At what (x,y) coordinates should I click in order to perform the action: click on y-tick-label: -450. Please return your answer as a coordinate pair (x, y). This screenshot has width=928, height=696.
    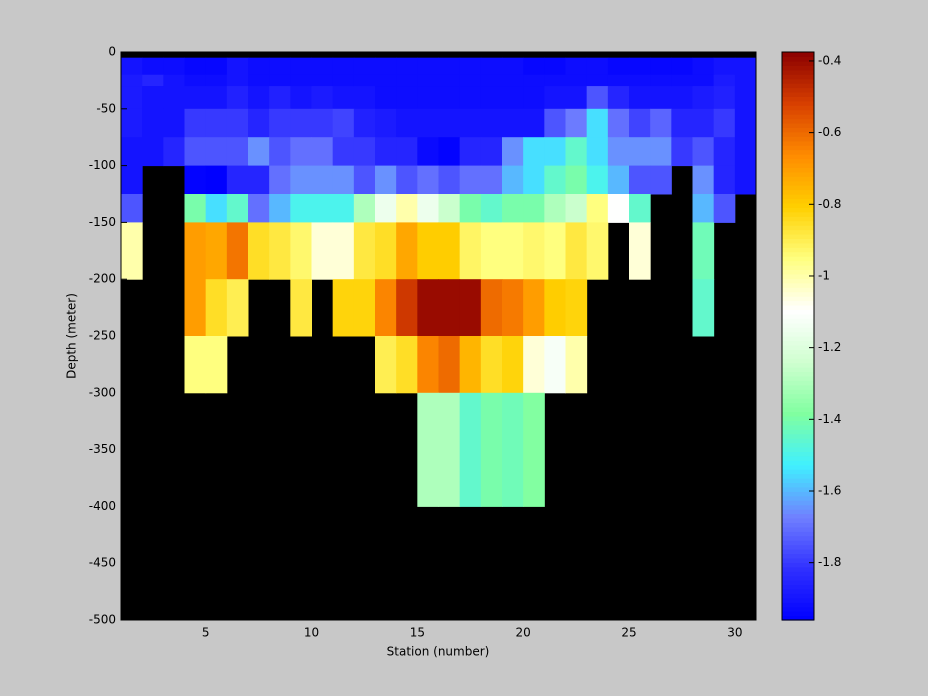
    Looking at the image, I should click on (102, 563).